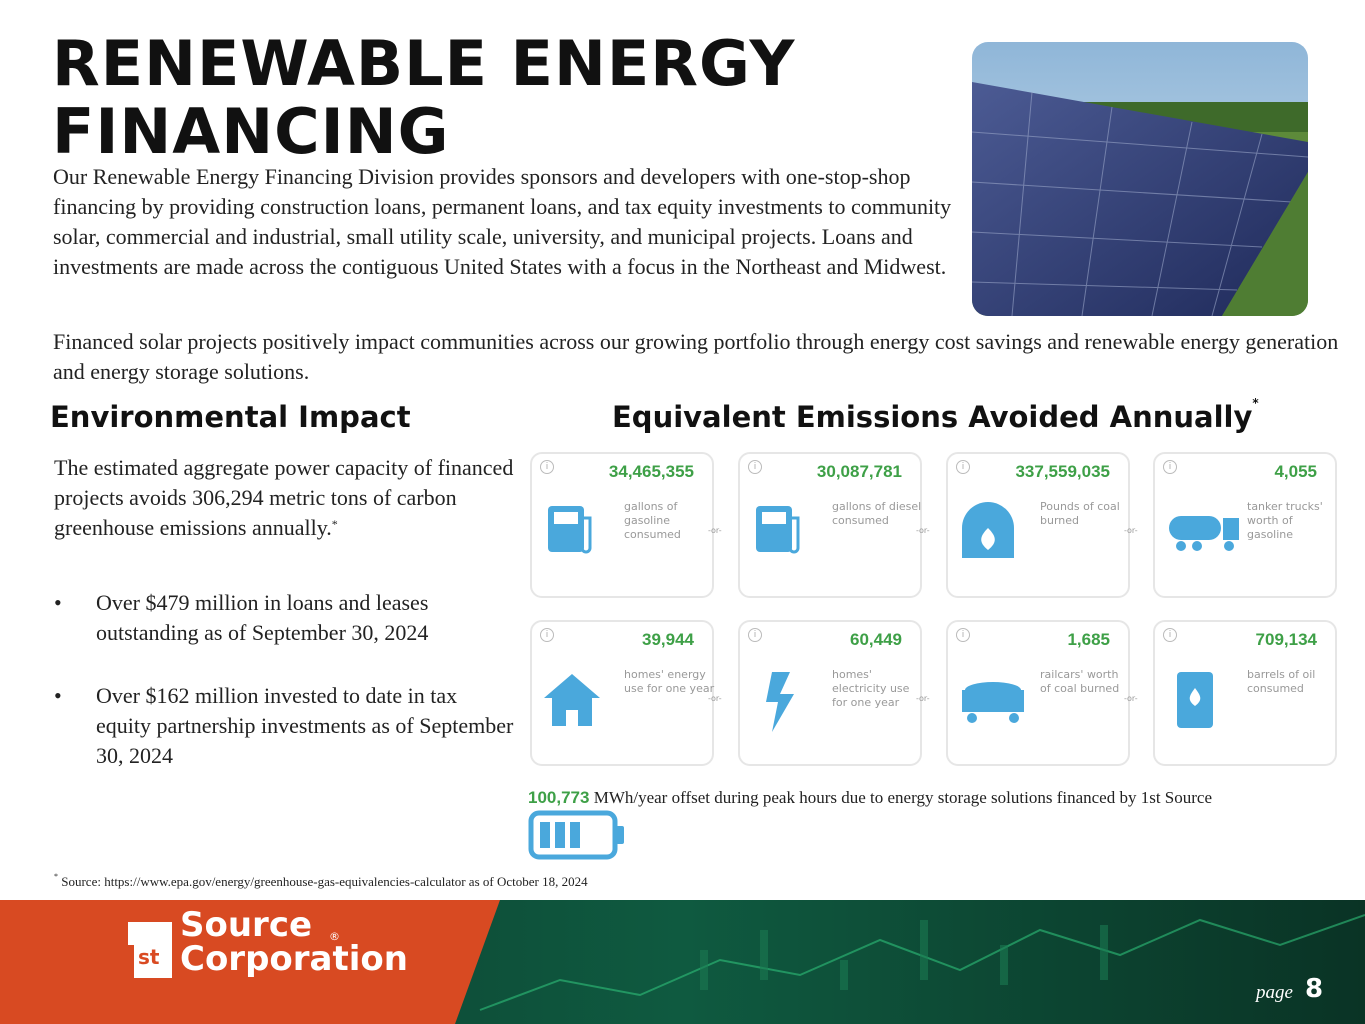 This screenshot has width=1365, height=1024. I want to click on card-label: gallons of diesel consumed, so click(877, 513).